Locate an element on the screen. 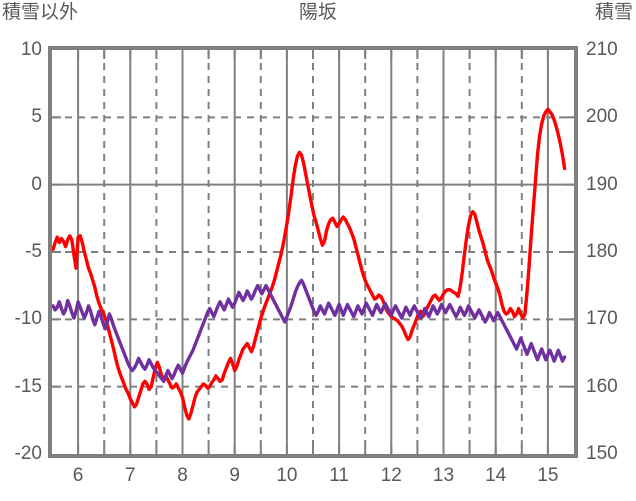  left-axis-title: 積雪以外 is located at coordinates (40, 12).